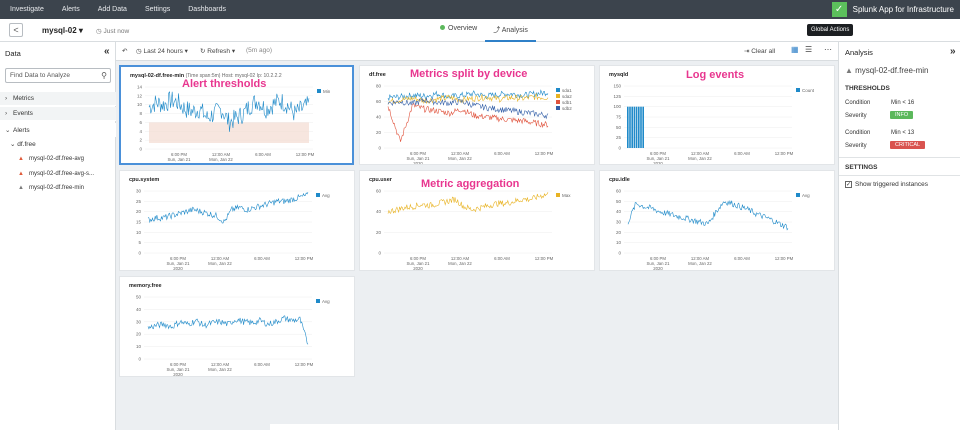 Image resolution: width=960 pixels, height=430 pixels. Describe the element at coordinates (58, 99) in the screenshot. I see `section-metrics: › Metrics` at that location.